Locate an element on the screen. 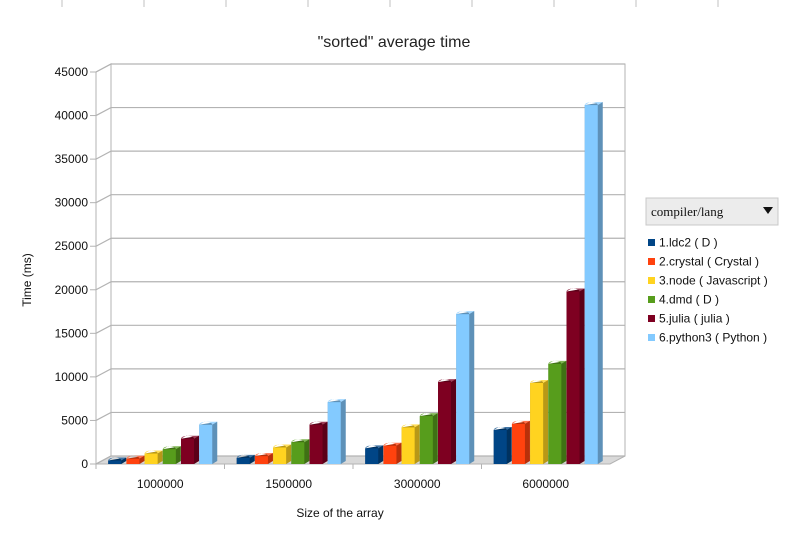 Image resolution: width=788 pixels, height=541 pixels. y-tick-label: 30000 is located at coordinates (72, 203).